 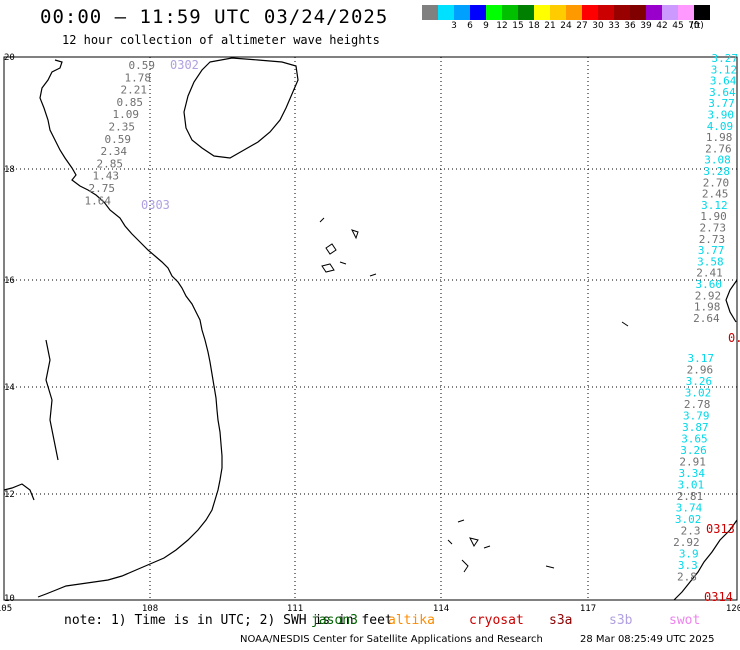 What do you see at coordinates (701, 358) in the screenshot?
I see `swh-value: 3.17` at bounding box center [701, 358].